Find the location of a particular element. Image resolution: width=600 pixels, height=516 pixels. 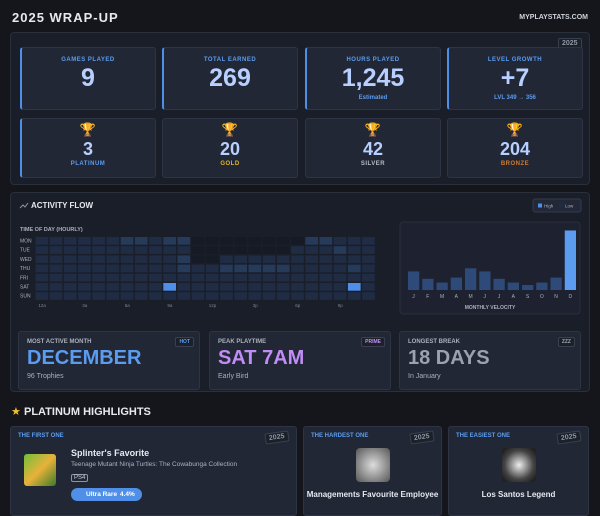

title: 2025 WRAP-UP is located at coordinates (65, 17).